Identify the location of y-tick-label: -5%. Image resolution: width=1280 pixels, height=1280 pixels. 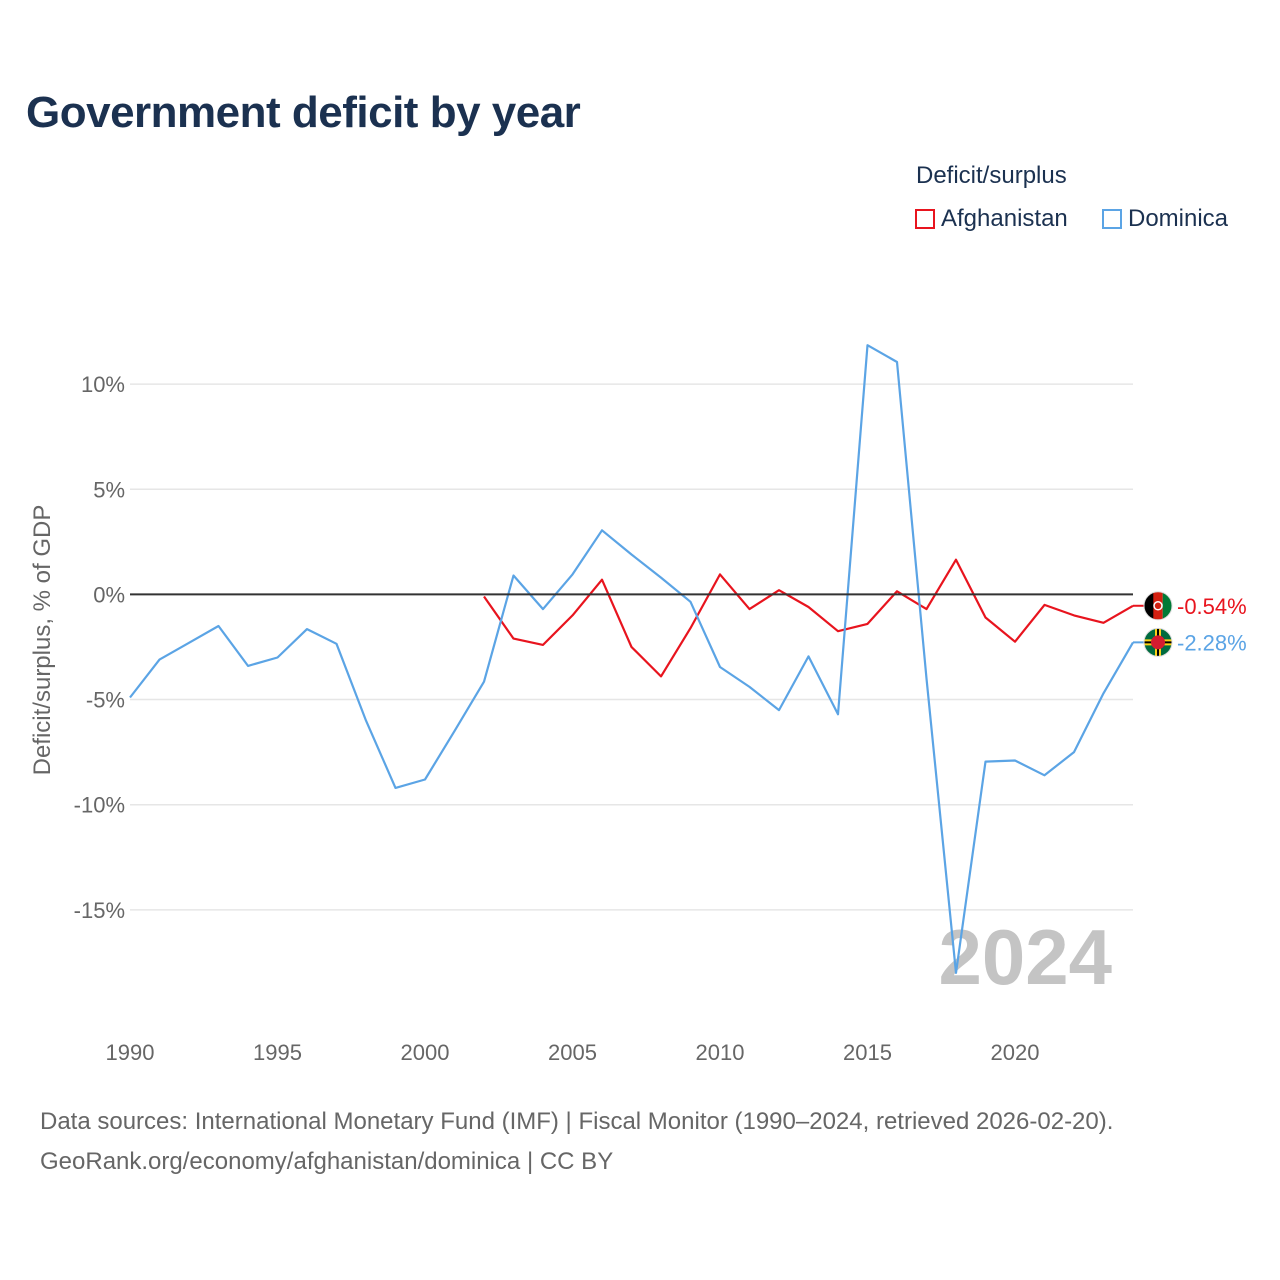
(105, 700).